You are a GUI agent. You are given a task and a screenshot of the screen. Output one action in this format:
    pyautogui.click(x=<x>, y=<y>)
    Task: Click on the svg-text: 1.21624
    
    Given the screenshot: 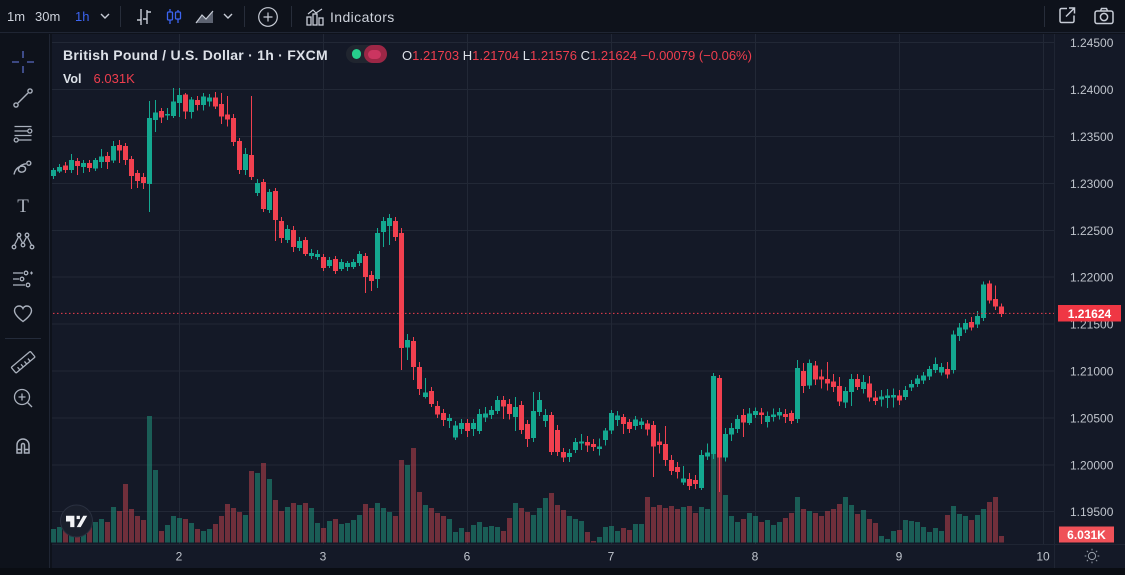 What is the action you would take?
    pyautogui.click(x=1090, y=314)
    